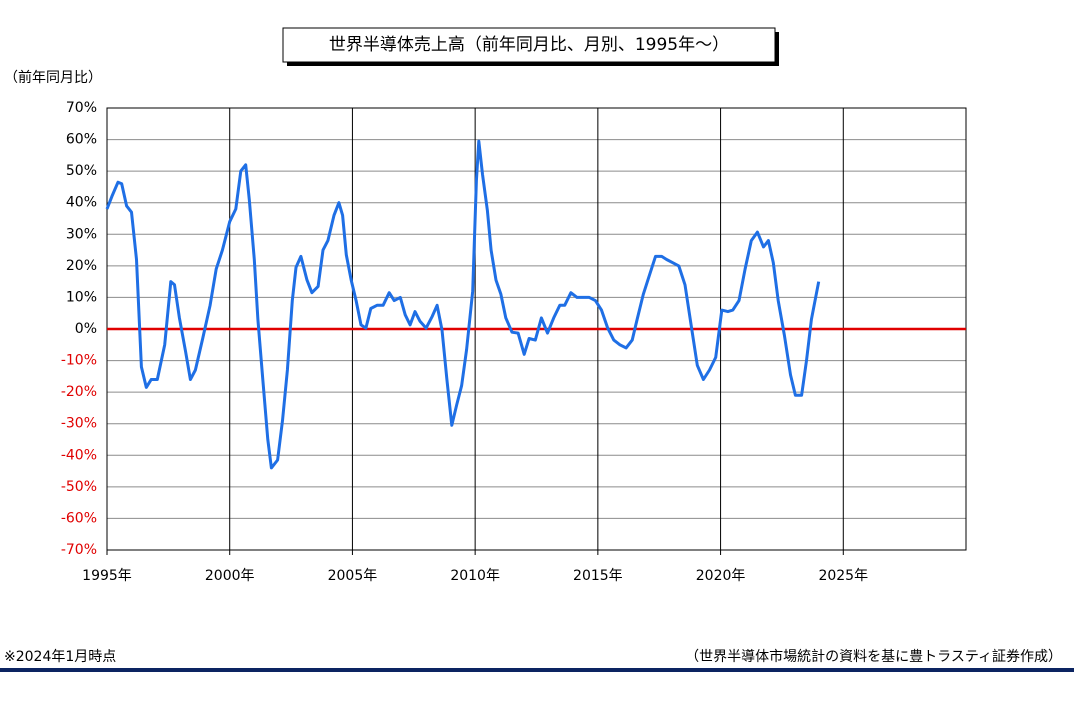 Image resolution: width=1074 pixels, height=707 pixels. I want to click on chart-title: 世界半導体売上高（前年同月比、月別、1995年～）, so click(529, 45).